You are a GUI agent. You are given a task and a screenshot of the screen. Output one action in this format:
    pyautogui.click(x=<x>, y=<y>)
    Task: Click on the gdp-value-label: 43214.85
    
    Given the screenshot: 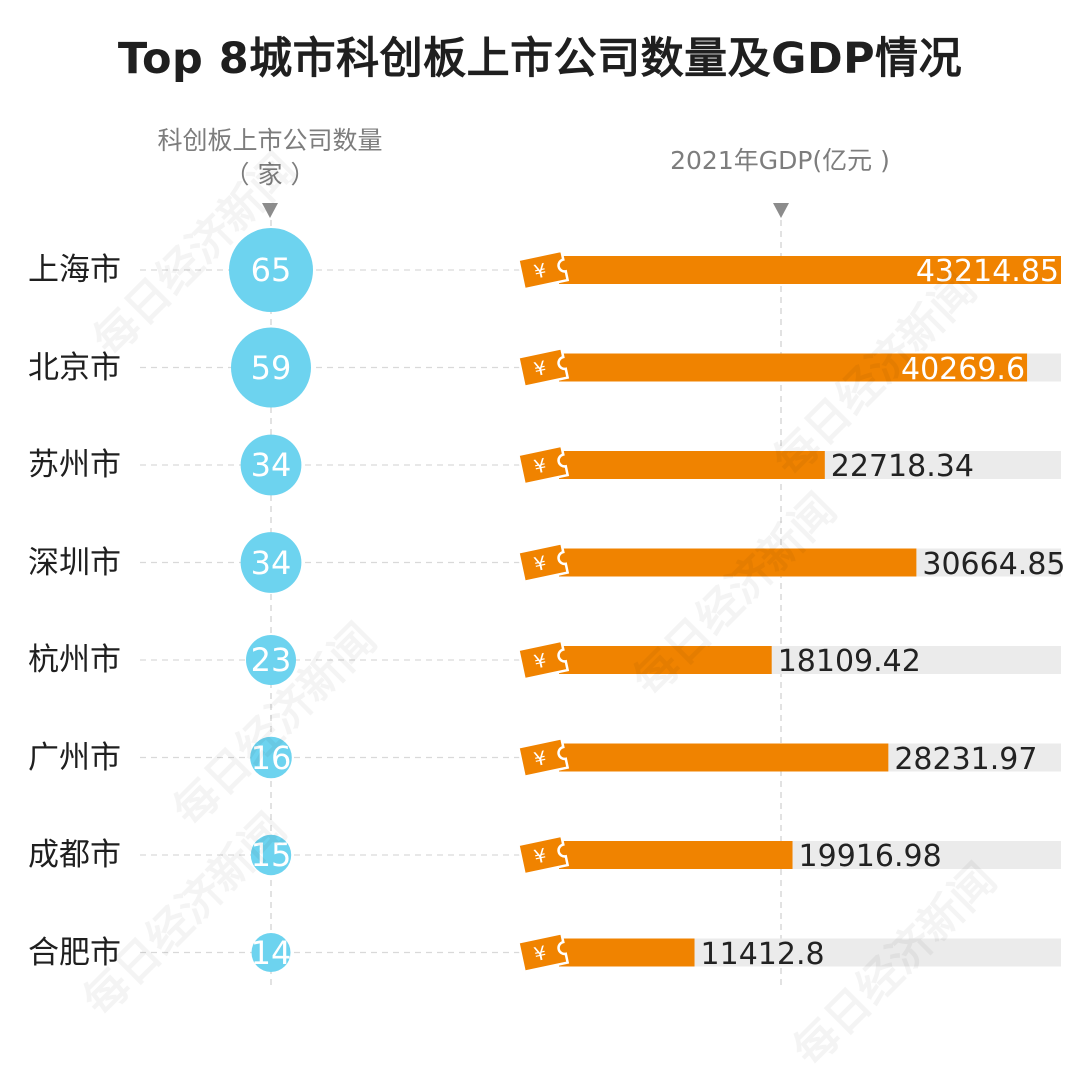 What is the action you would take?
    pyautogui.click(x=987, y=271)
    